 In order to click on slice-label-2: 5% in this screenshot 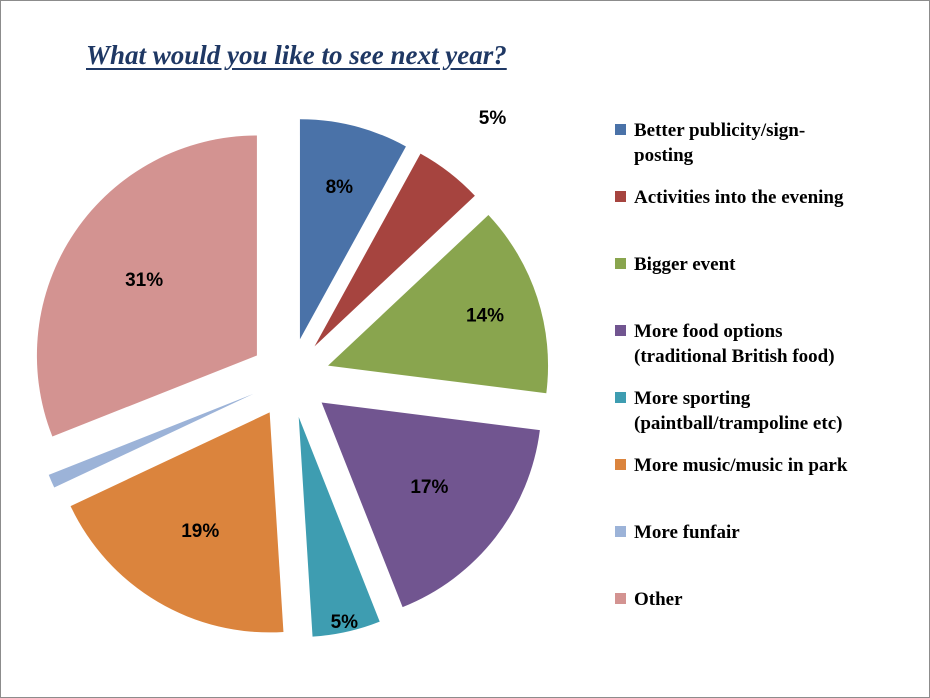, I will do `click(493, 118)`.